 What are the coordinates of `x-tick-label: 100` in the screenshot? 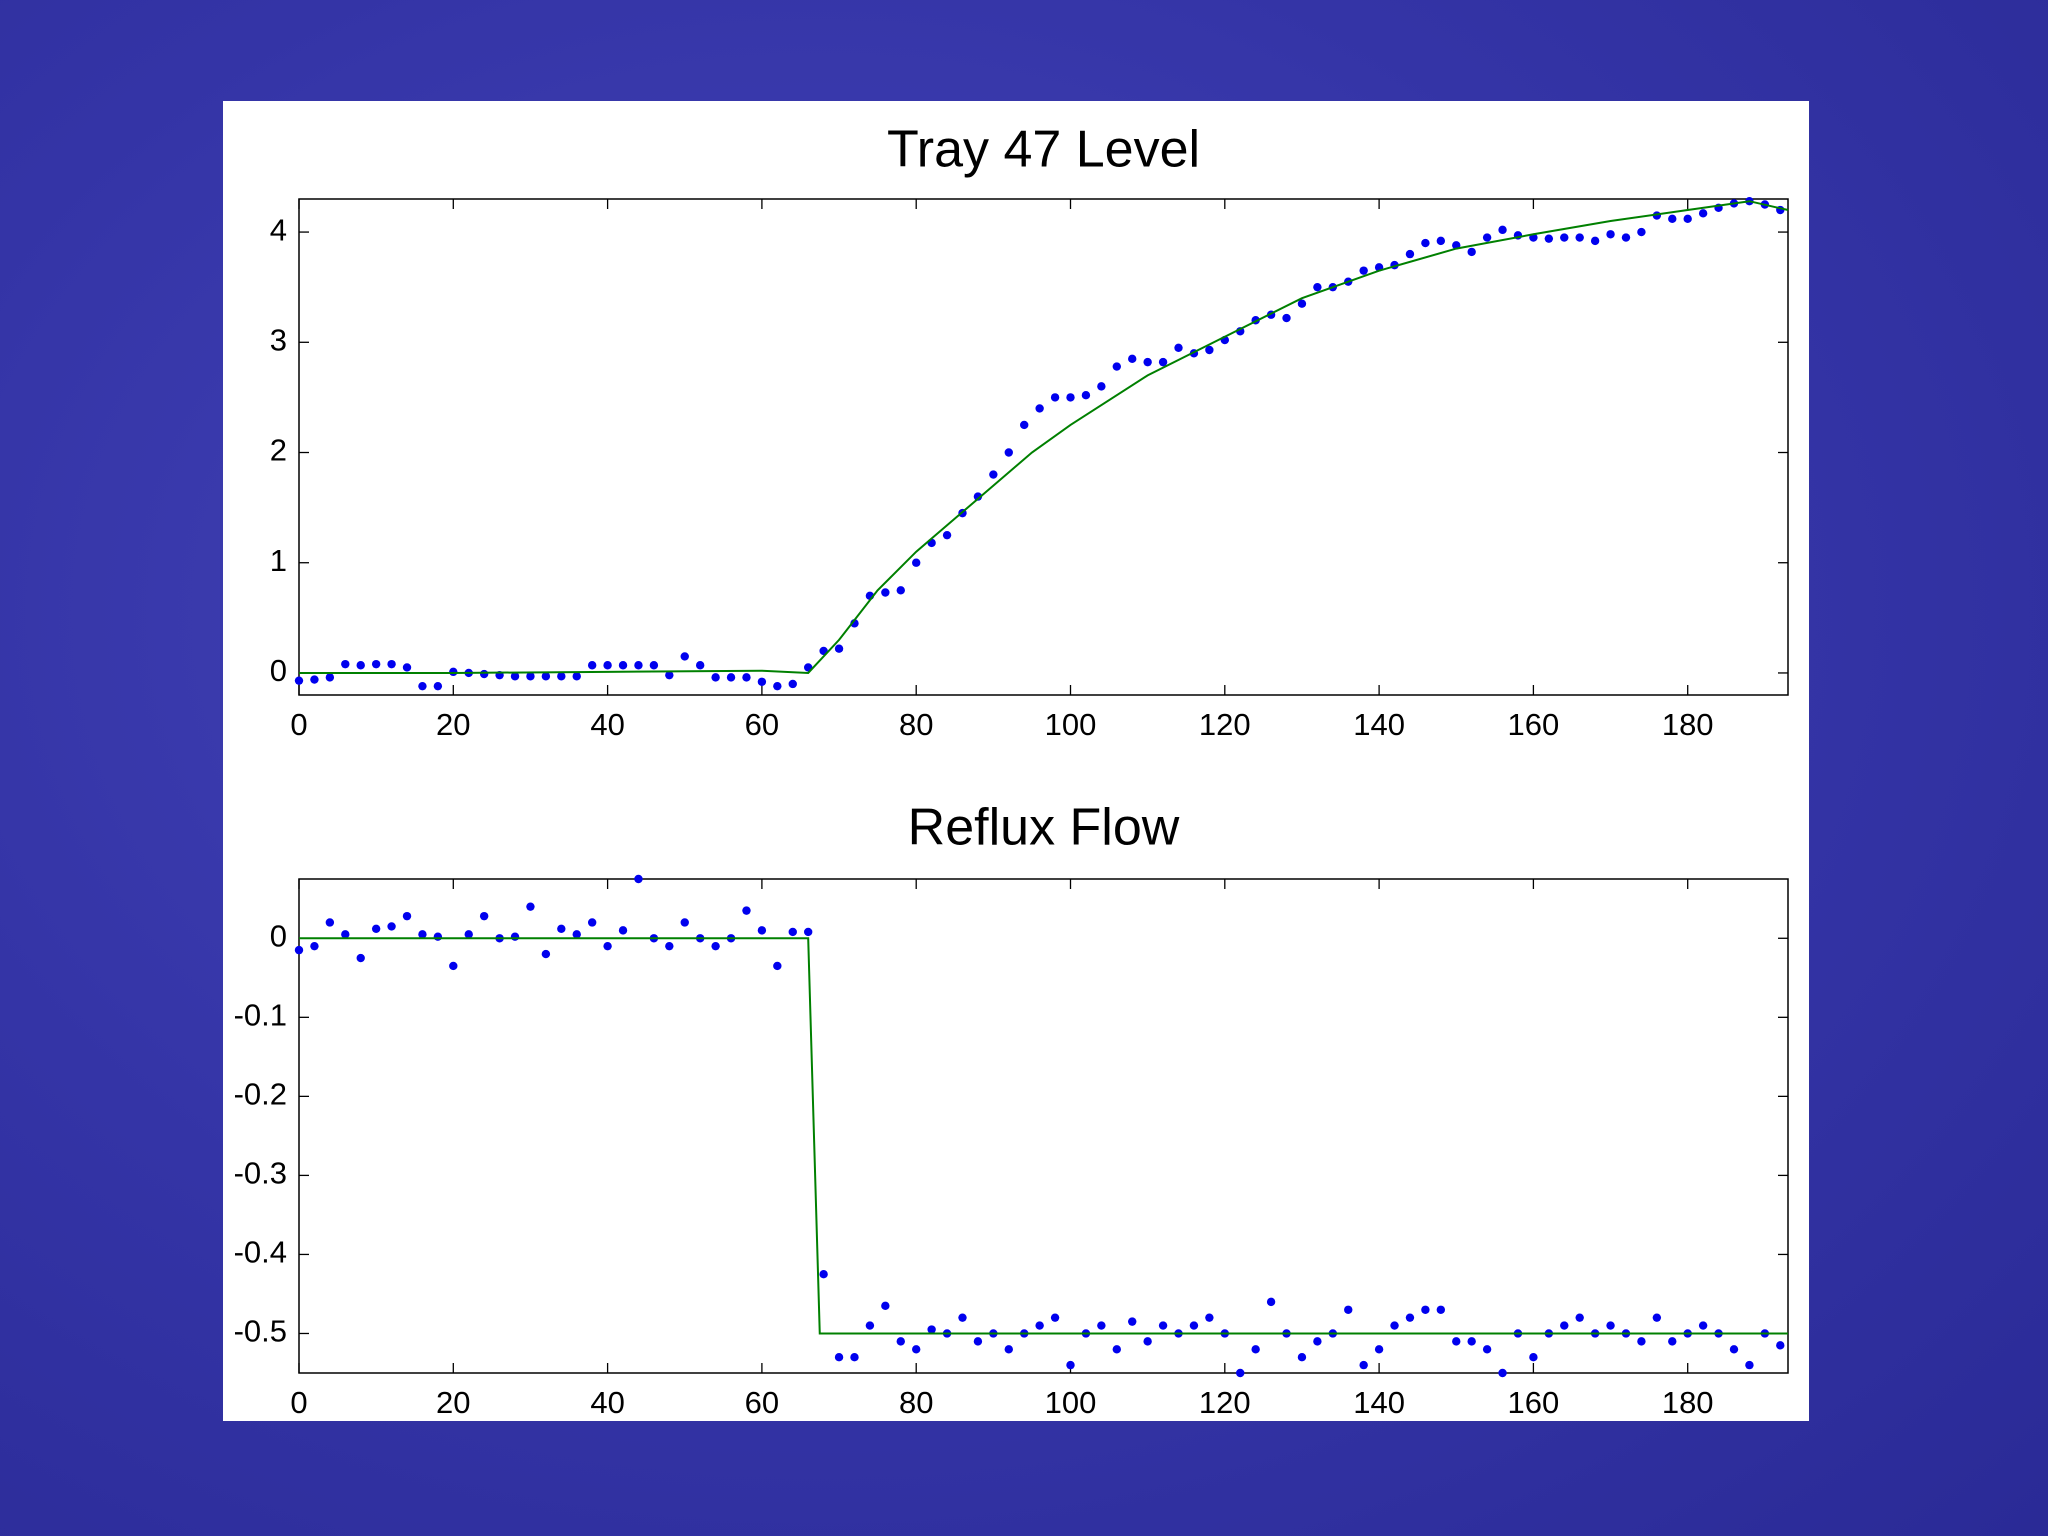 It's located at (1071, 1402).